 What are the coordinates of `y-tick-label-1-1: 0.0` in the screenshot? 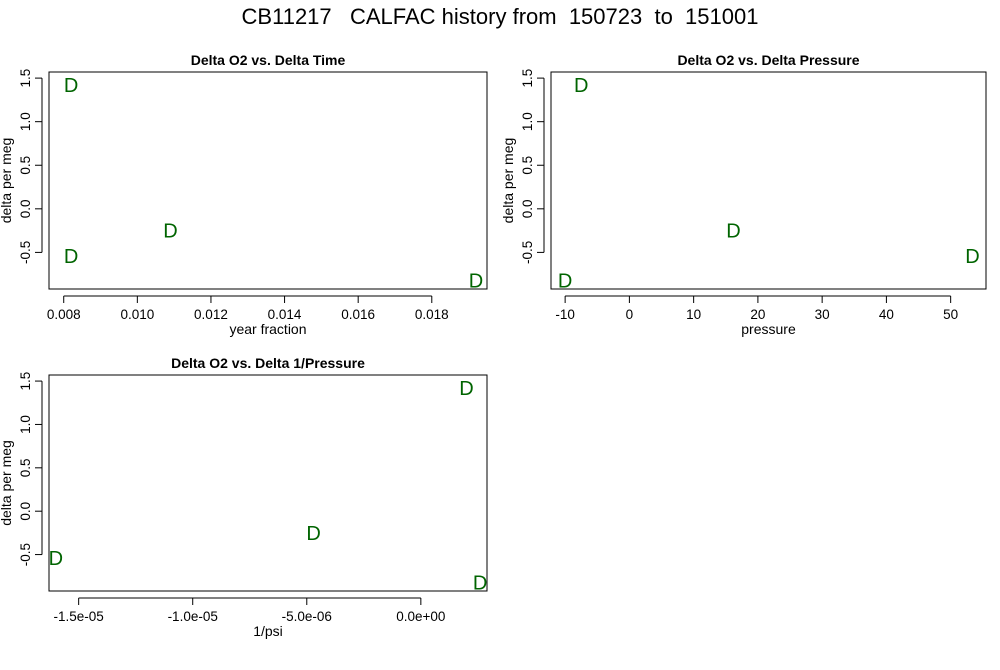 It's located at (527, 208).